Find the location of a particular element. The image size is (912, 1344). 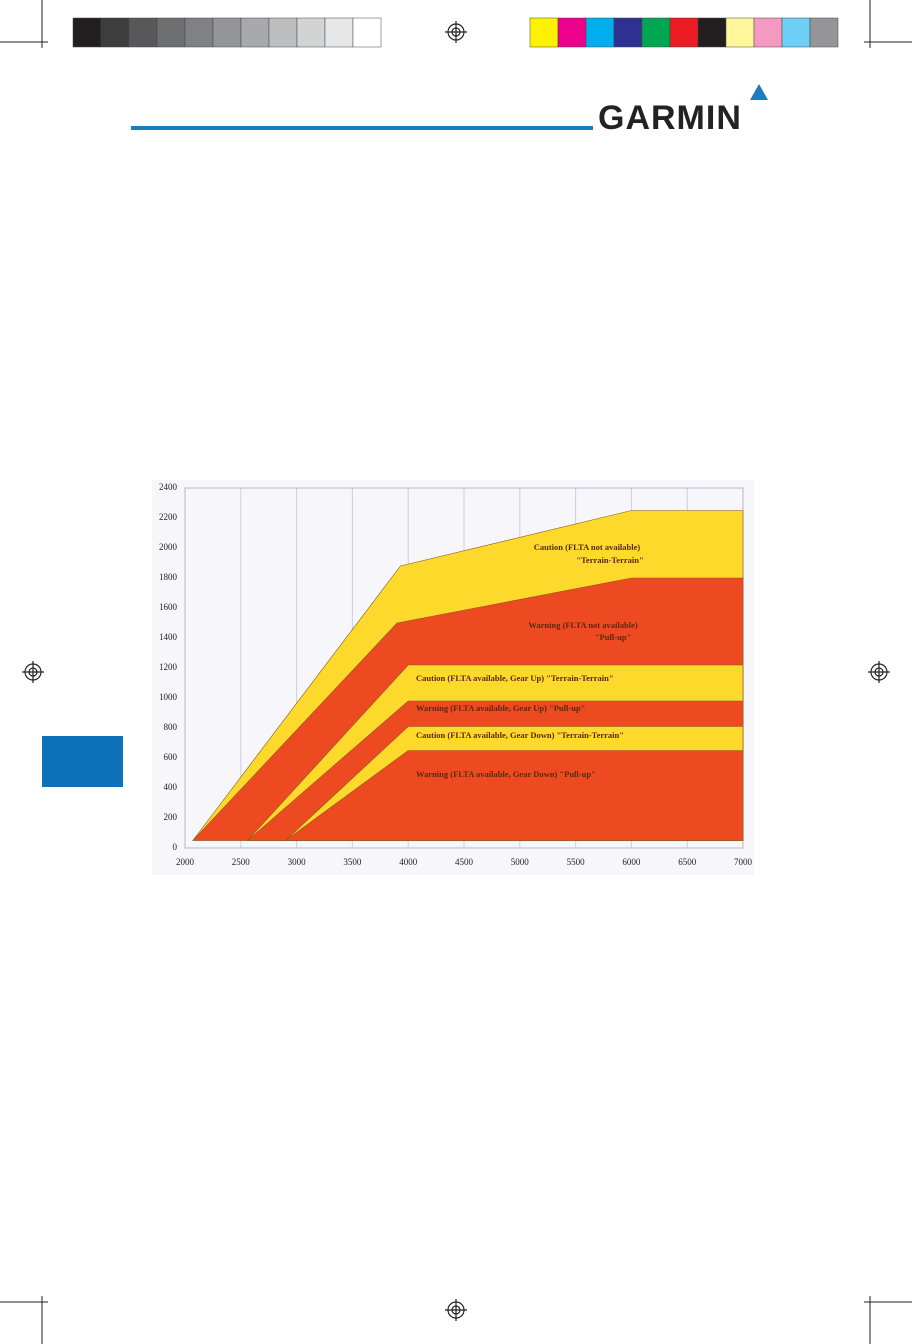

color-bars is located at coordinates (455, 32).